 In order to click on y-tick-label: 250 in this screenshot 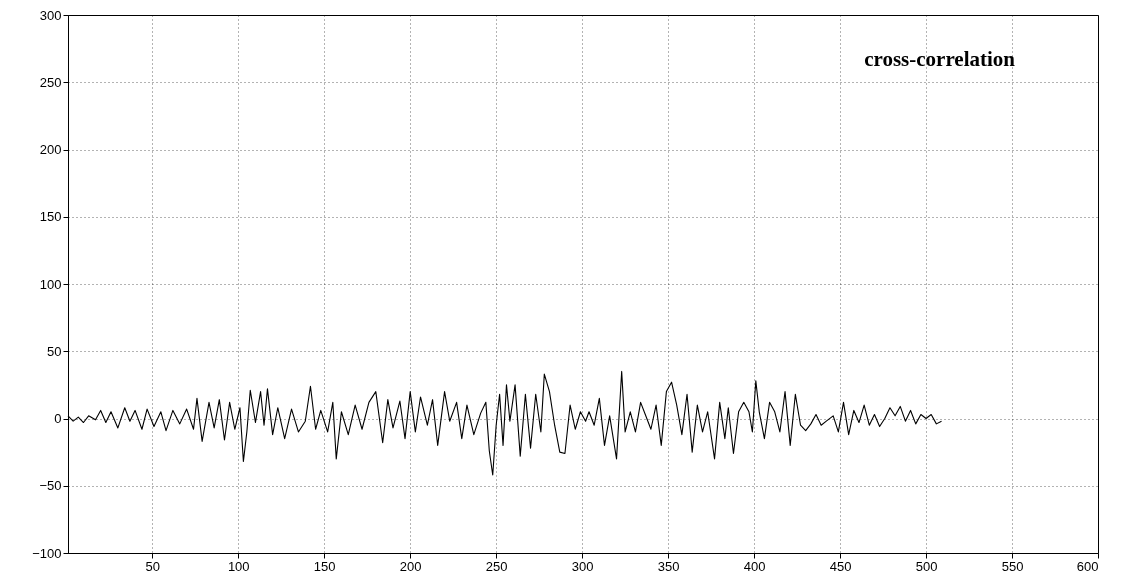, I will do `click(50, 82)`.